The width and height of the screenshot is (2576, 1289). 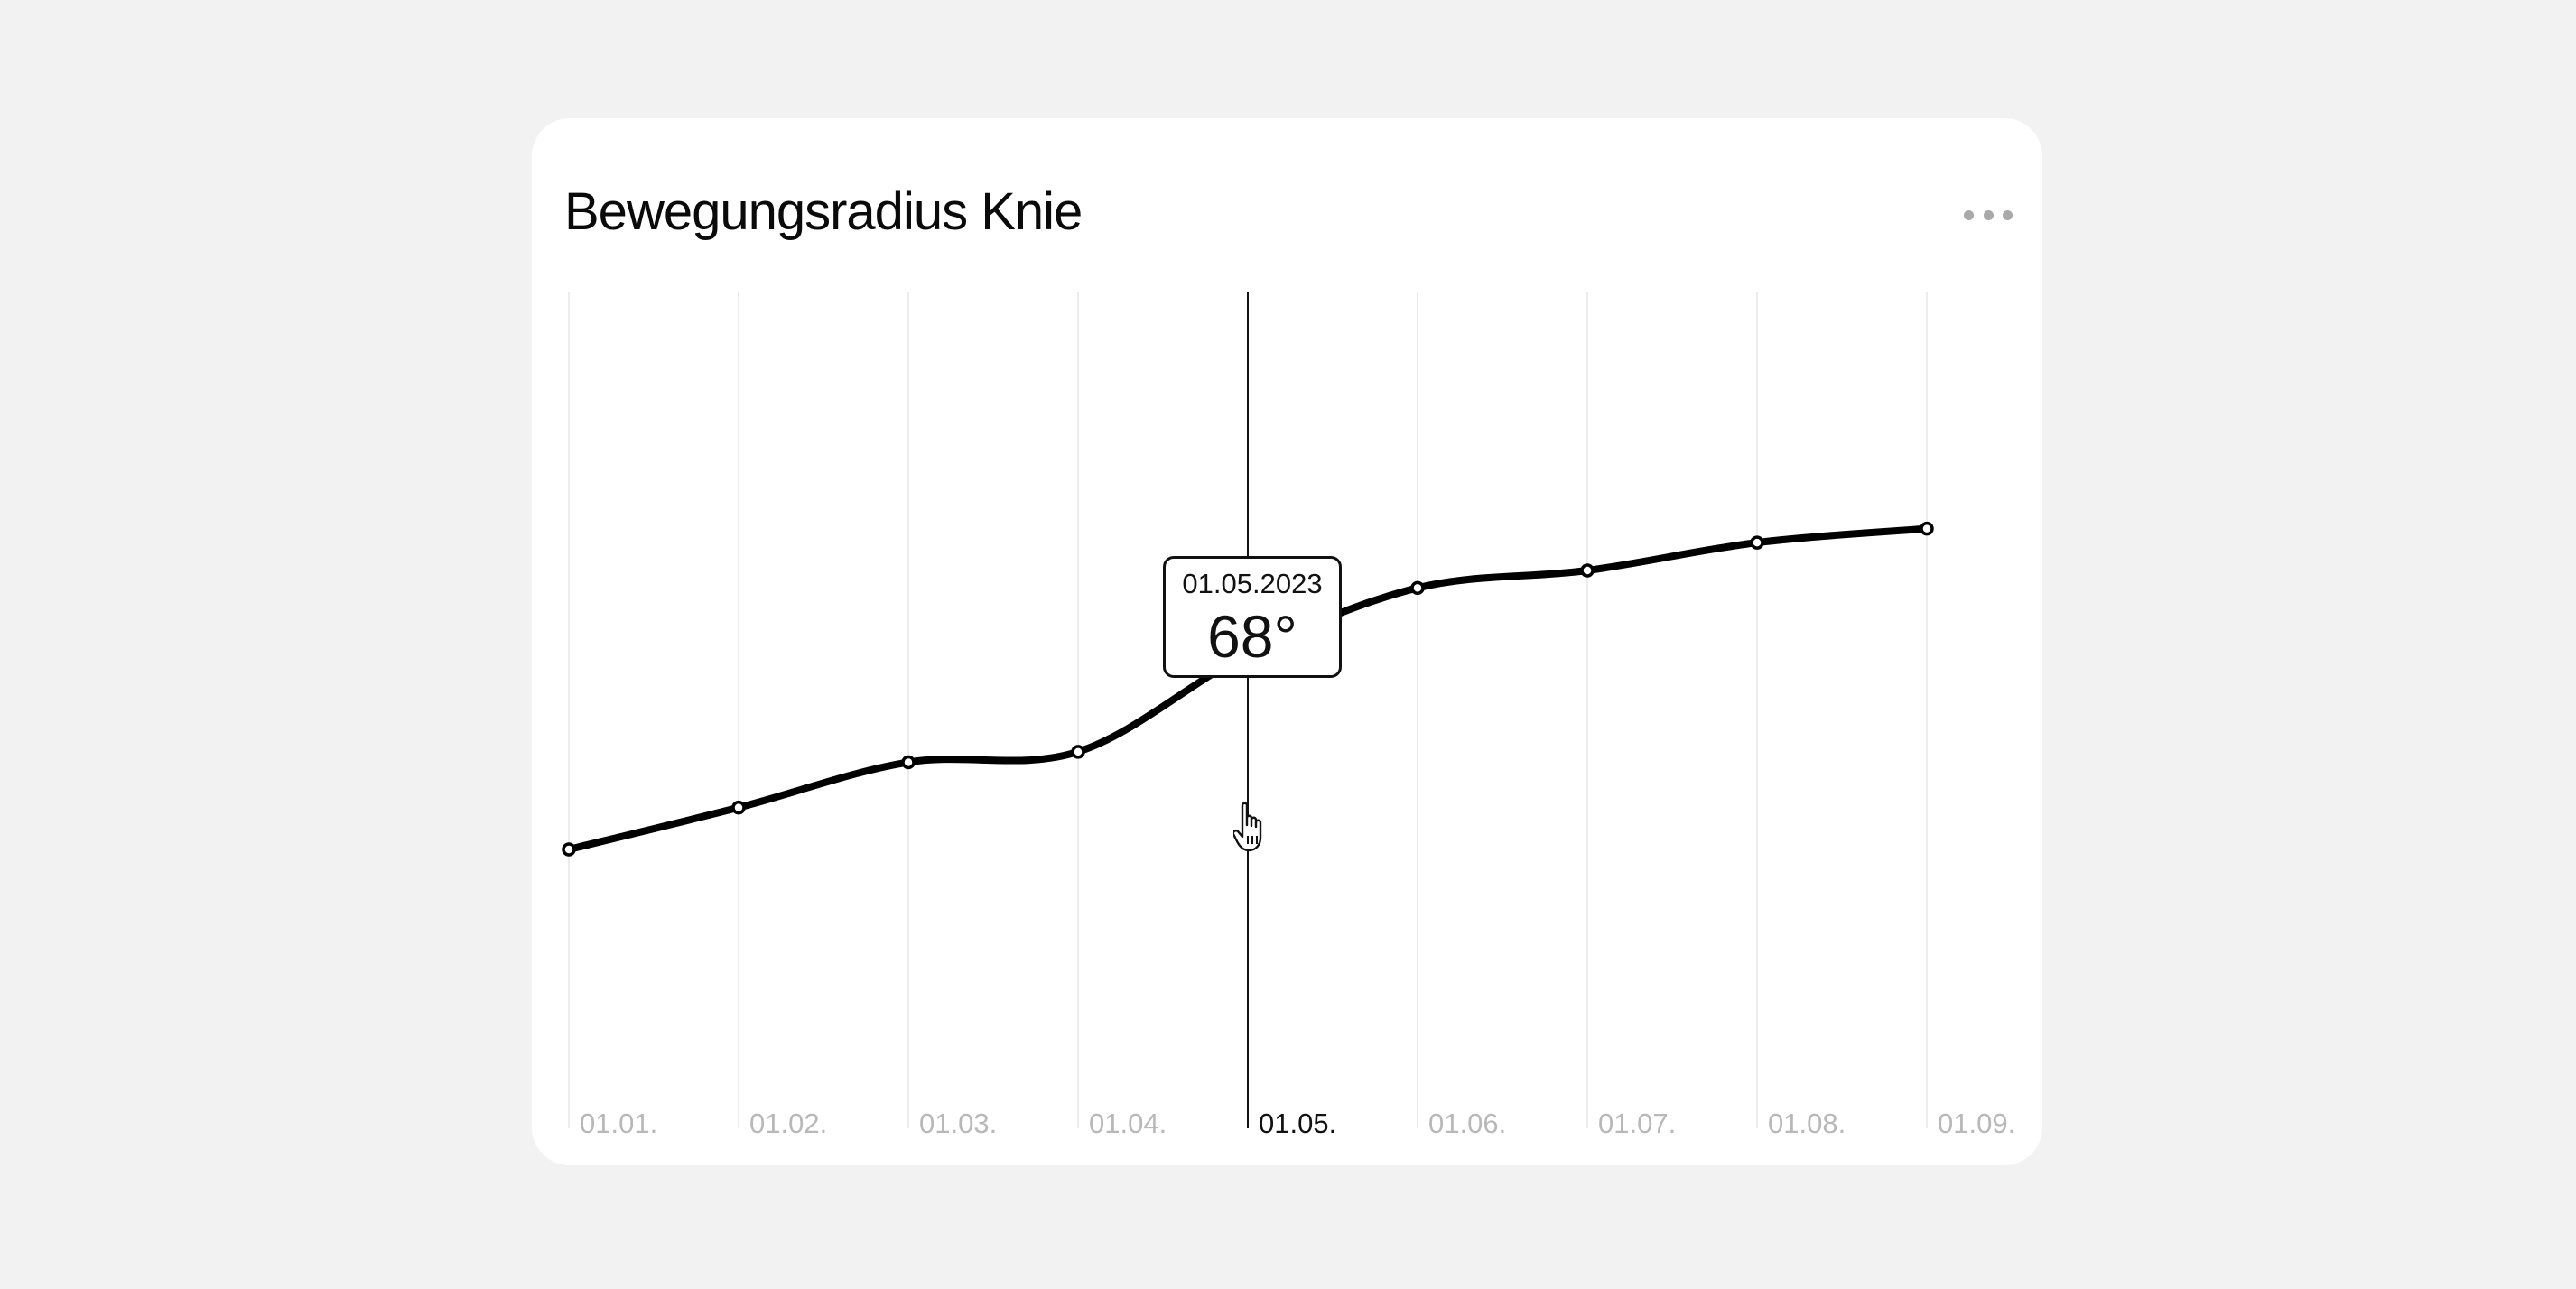 I want to click on x-tick-label: 01.07., so click(x=1637, y=1123).